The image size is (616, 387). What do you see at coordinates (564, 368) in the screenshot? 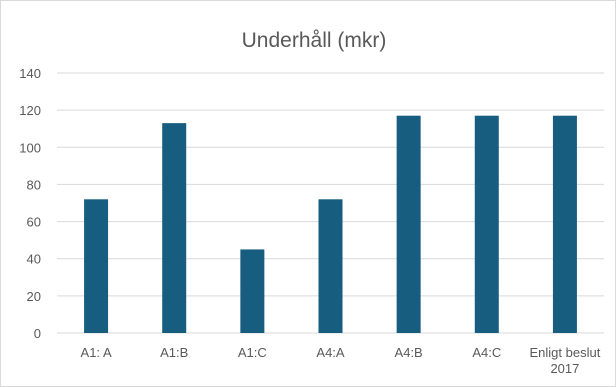
I see `x-tick-label: 2017` at bounding box center [564, 368].